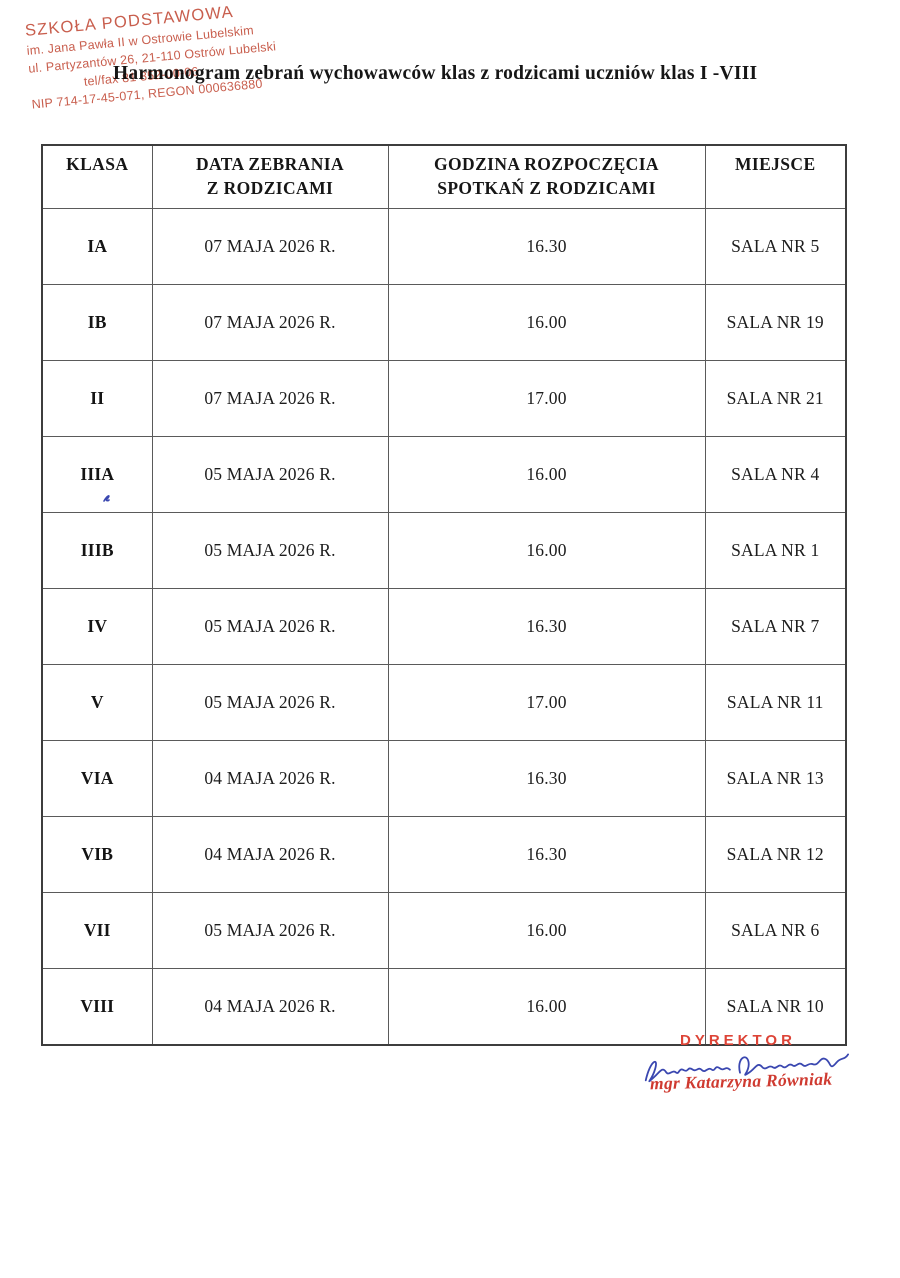  I want to click on table-row: II 07 MAJA 2026 R. 17.00 SALA NR 21, so click(444, 399).